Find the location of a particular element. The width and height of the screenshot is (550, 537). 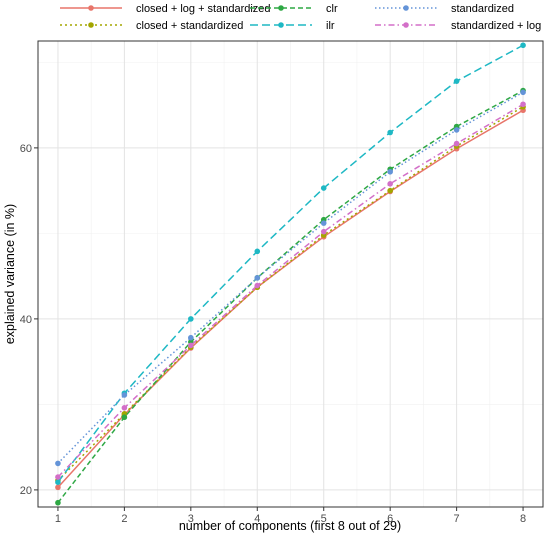

legend-label: closed + standardized is located at coordinates (189, 26).